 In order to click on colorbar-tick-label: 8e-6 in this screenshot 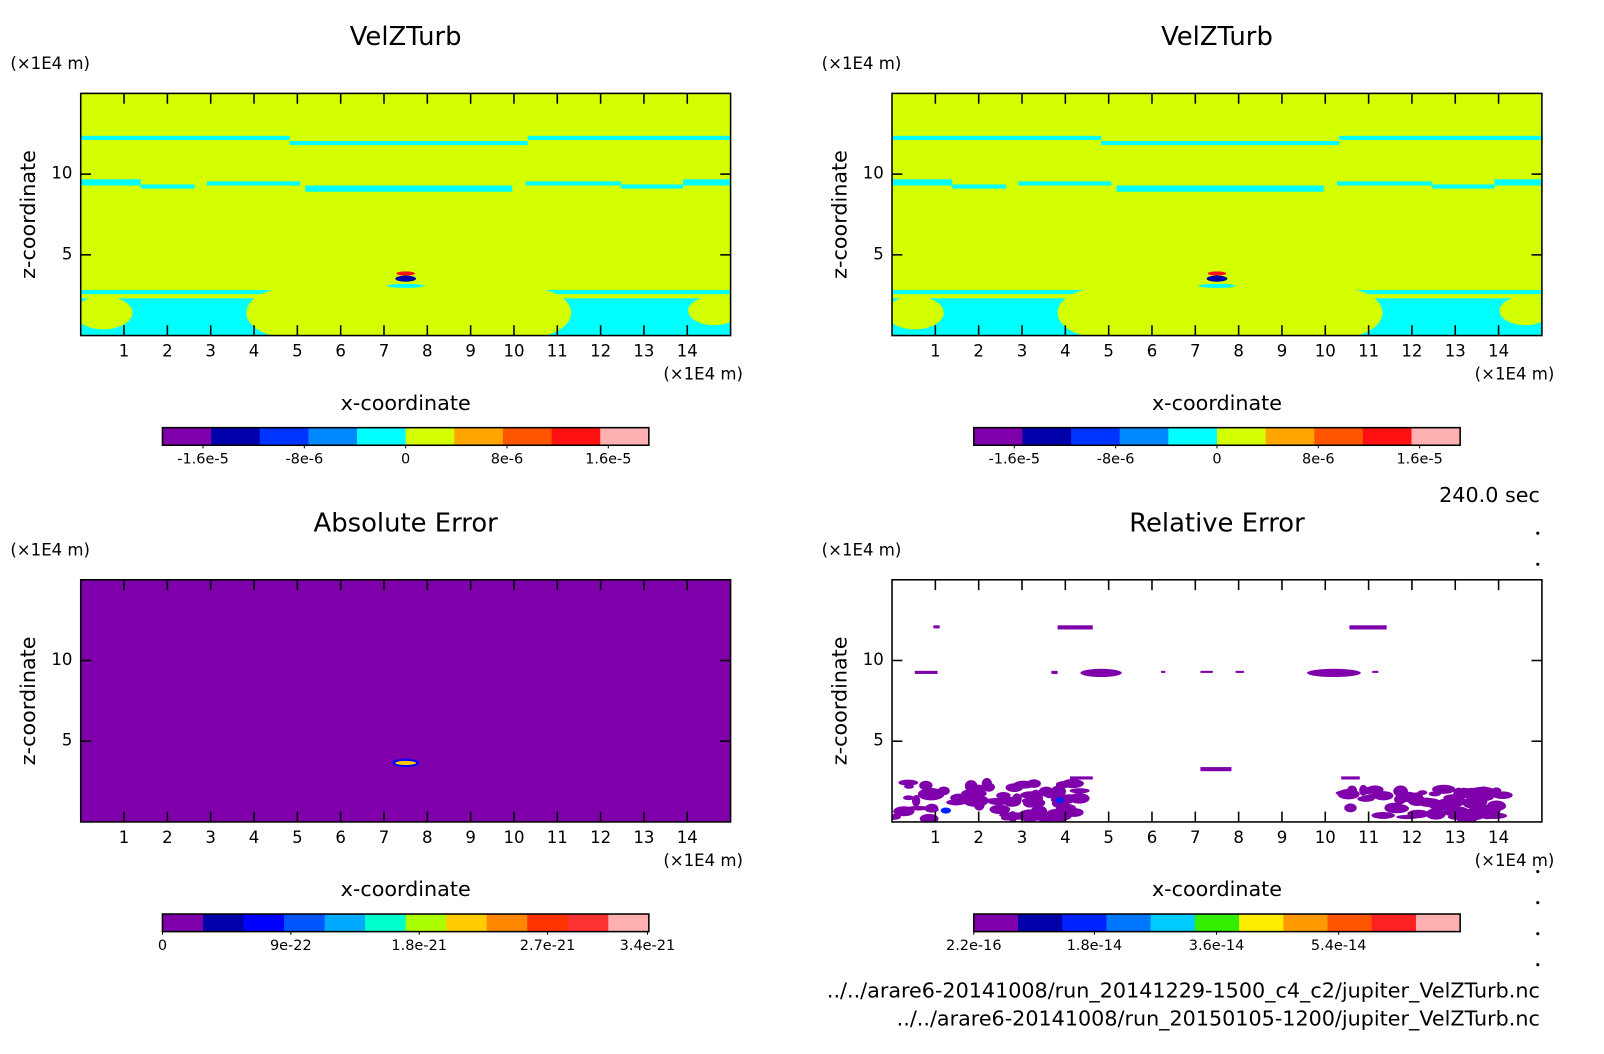, I will do `click(507, 460)`.